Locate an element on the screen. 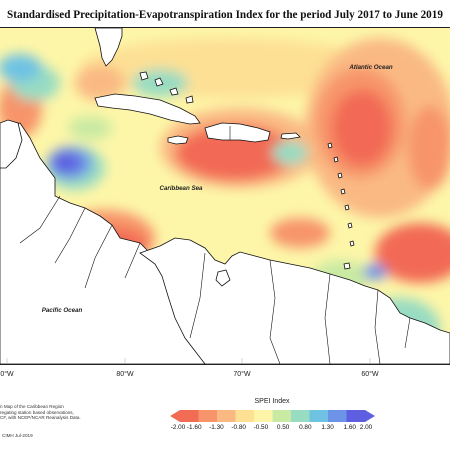 This screenshot has width=450, height=450. pacific-ocean-label: Pacific Ocean is located at coordinates (62, 310).